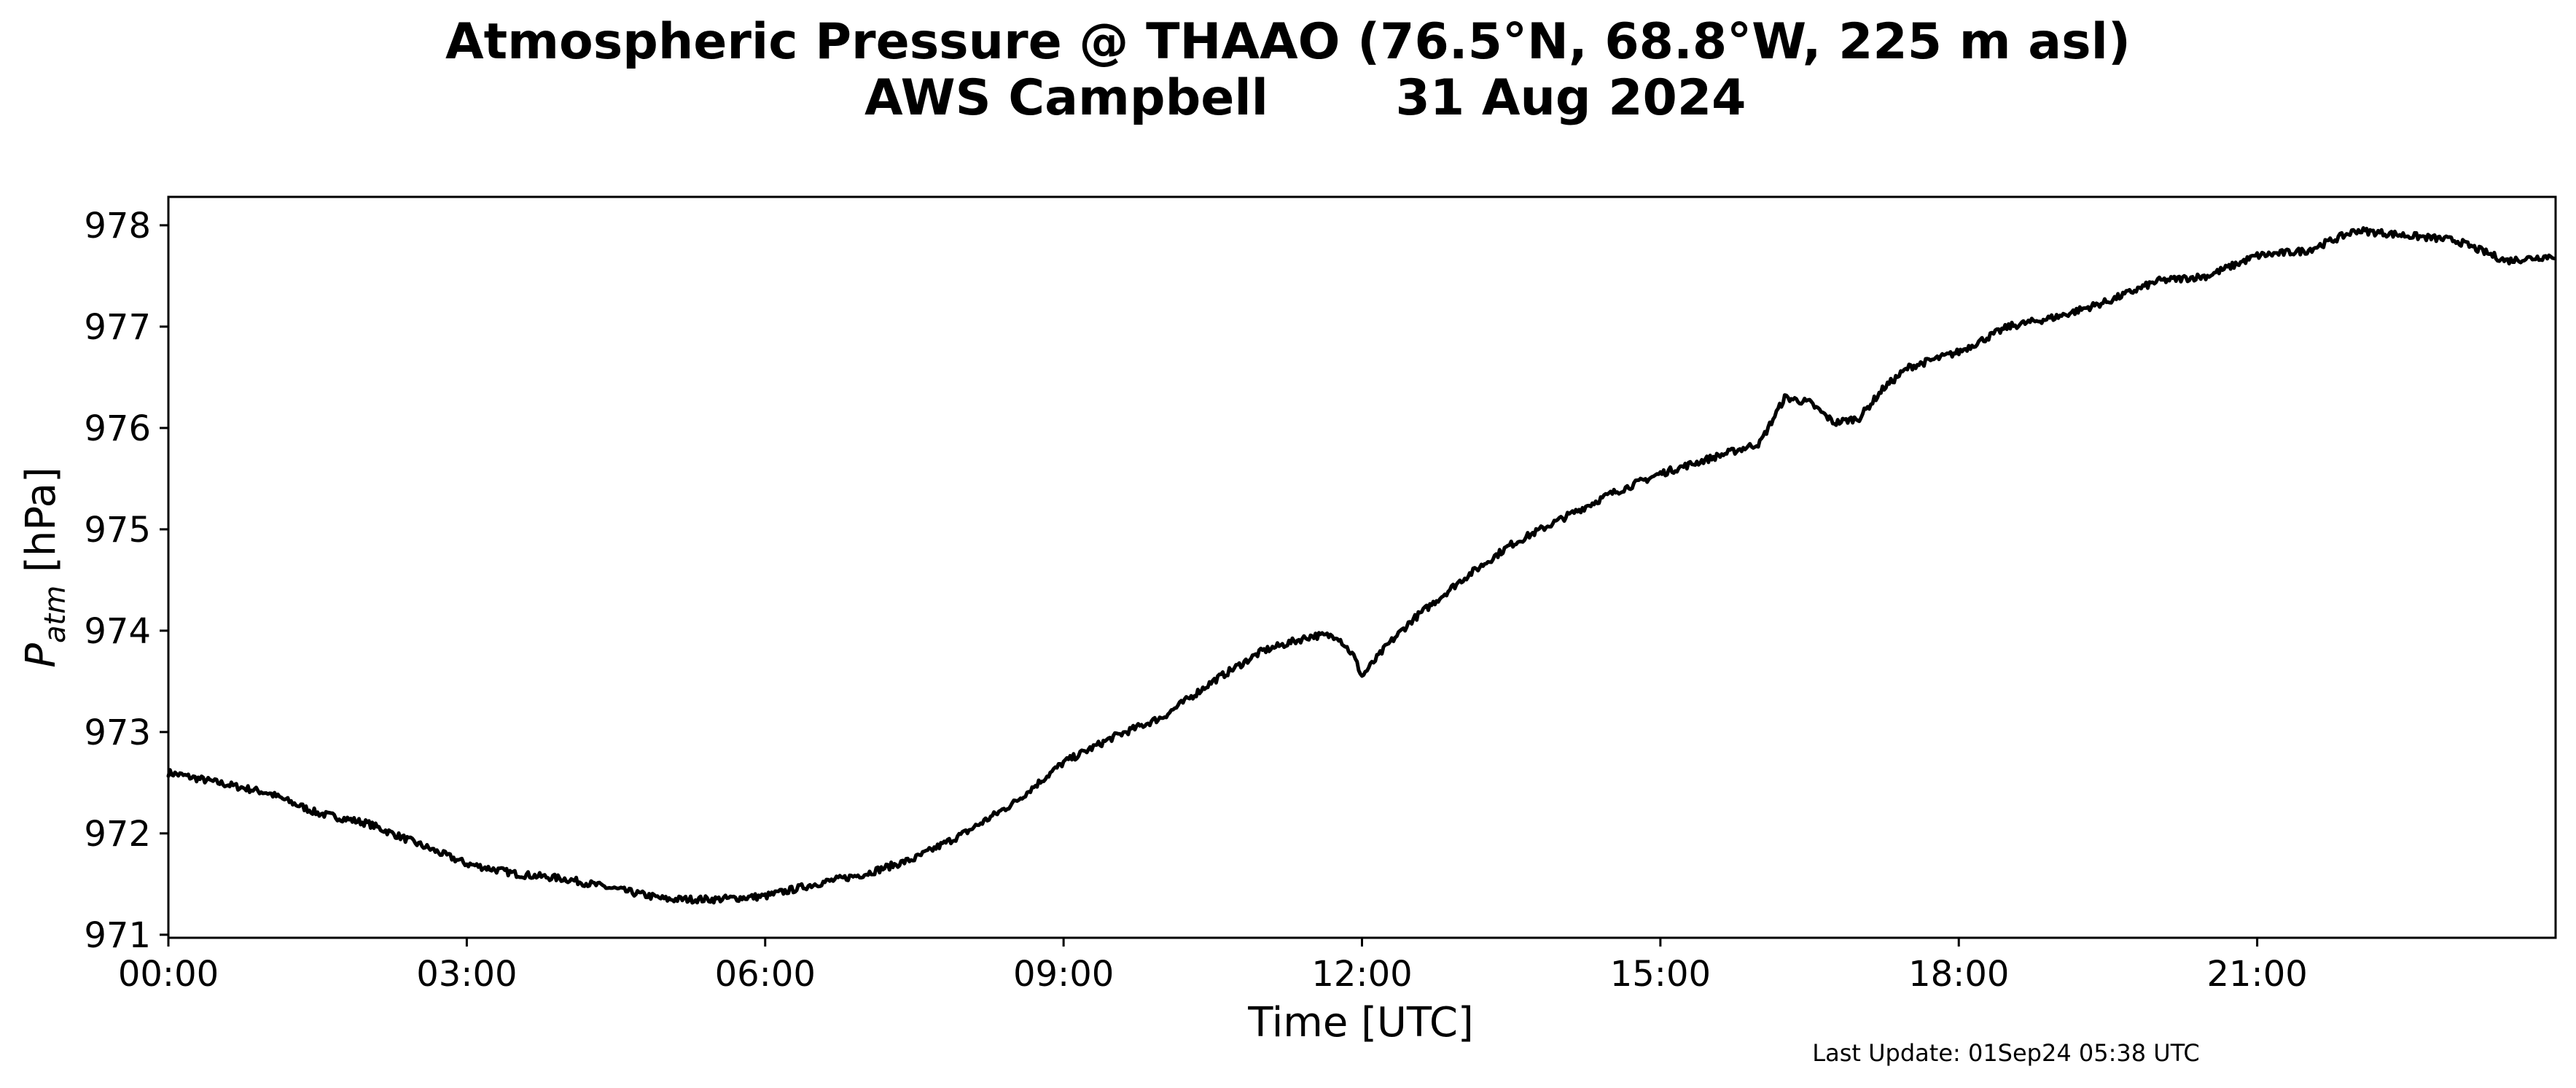 The image size is (2576, 1088). What do you see at coordinates (1066, 98) in the screenshot?
I see `chart-title-station: AWS Campbell` at bounding box center [1066, 98].